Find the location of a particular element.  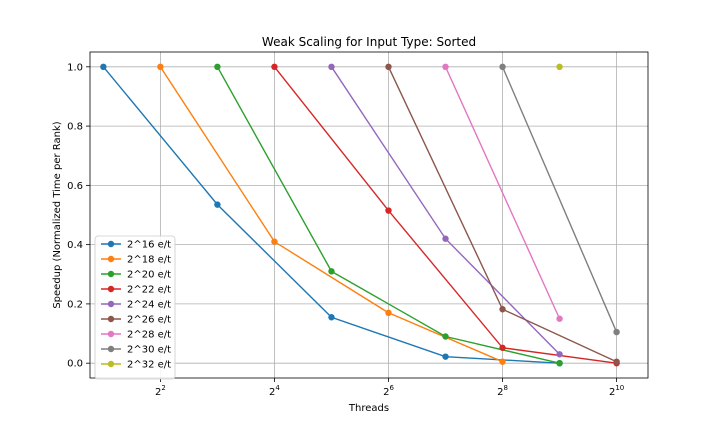

legend-item: 2^16 e/t is located at coordinates (136, 245).